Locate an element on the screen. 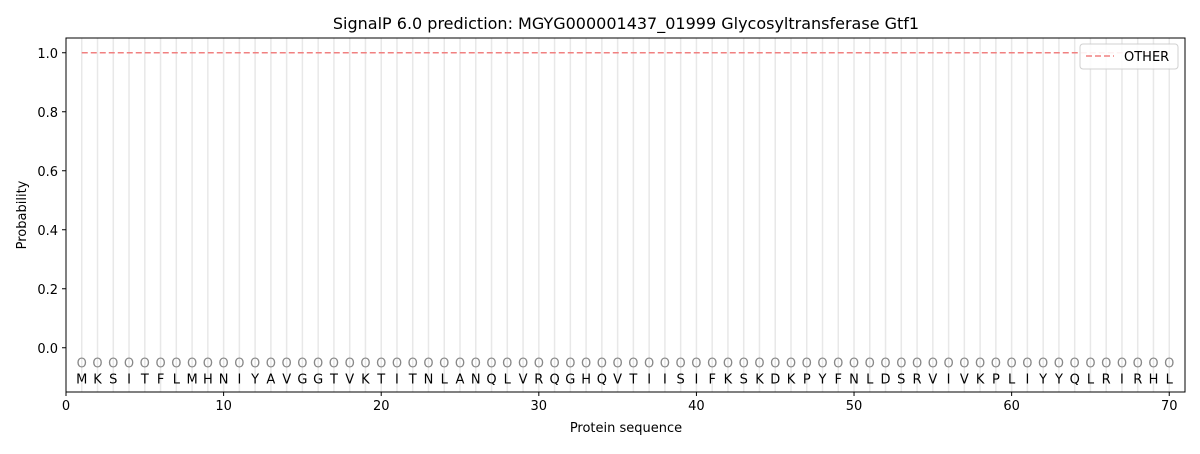  y-axis-label: Probability is located at coordinates (22, 214).